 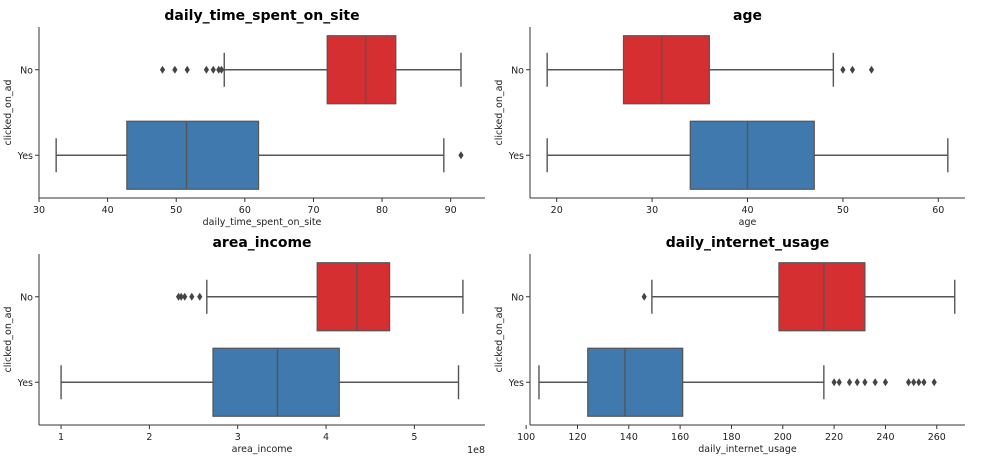 I want to click on chart-title: daily_internet_usage, so click(x=747, y=243).